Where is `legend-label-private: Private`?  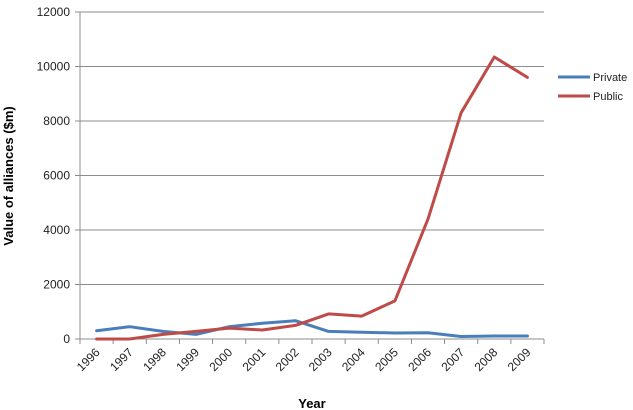
legend-label-private: Private is located at coordinates (610, 78).